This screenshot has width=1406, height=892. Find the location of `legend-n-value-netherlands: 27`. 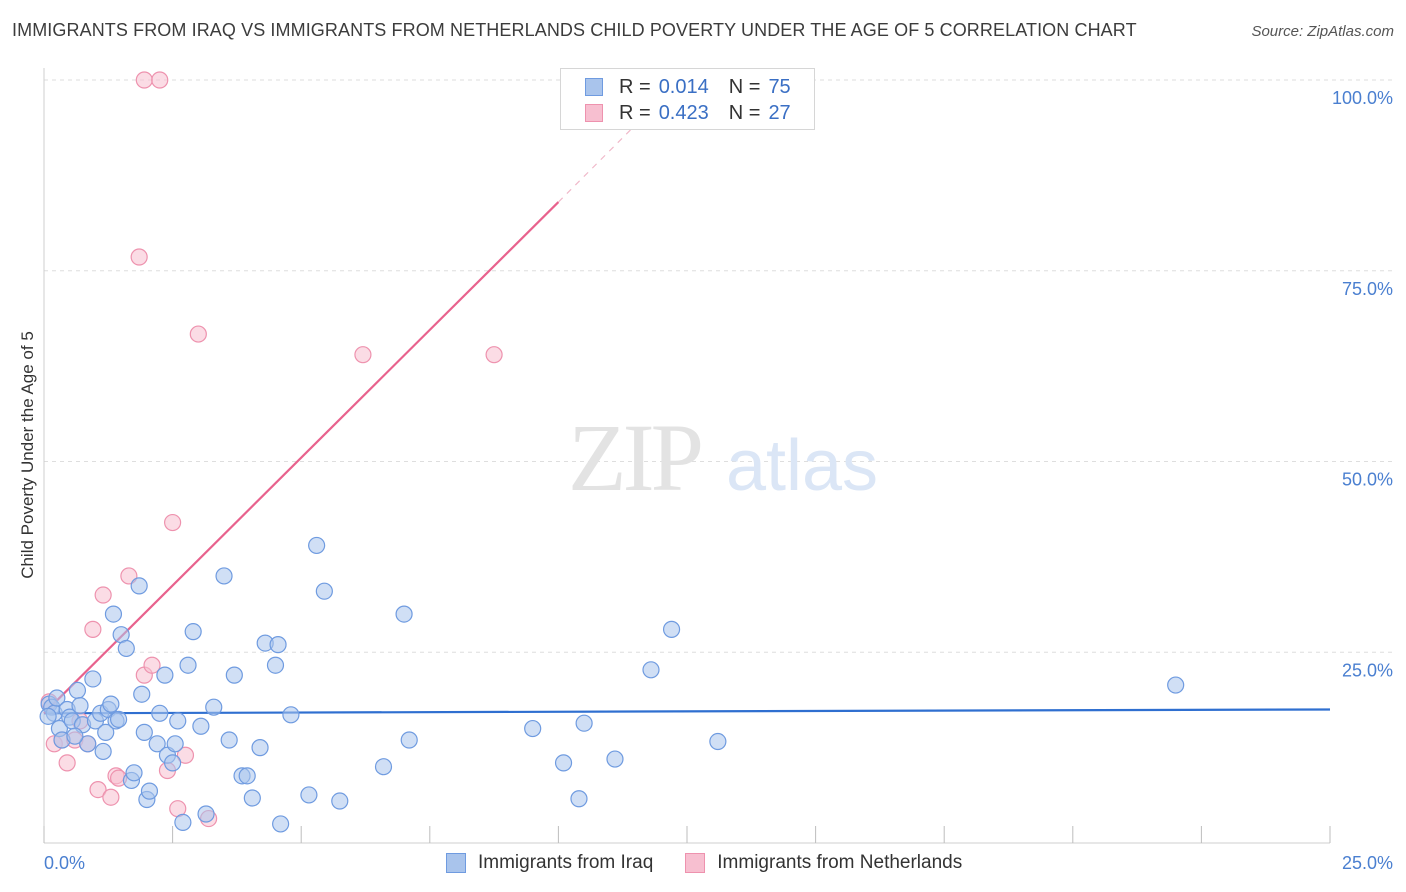

legend-n-value-netherlands: 27 is located at coordinates (779, 112).